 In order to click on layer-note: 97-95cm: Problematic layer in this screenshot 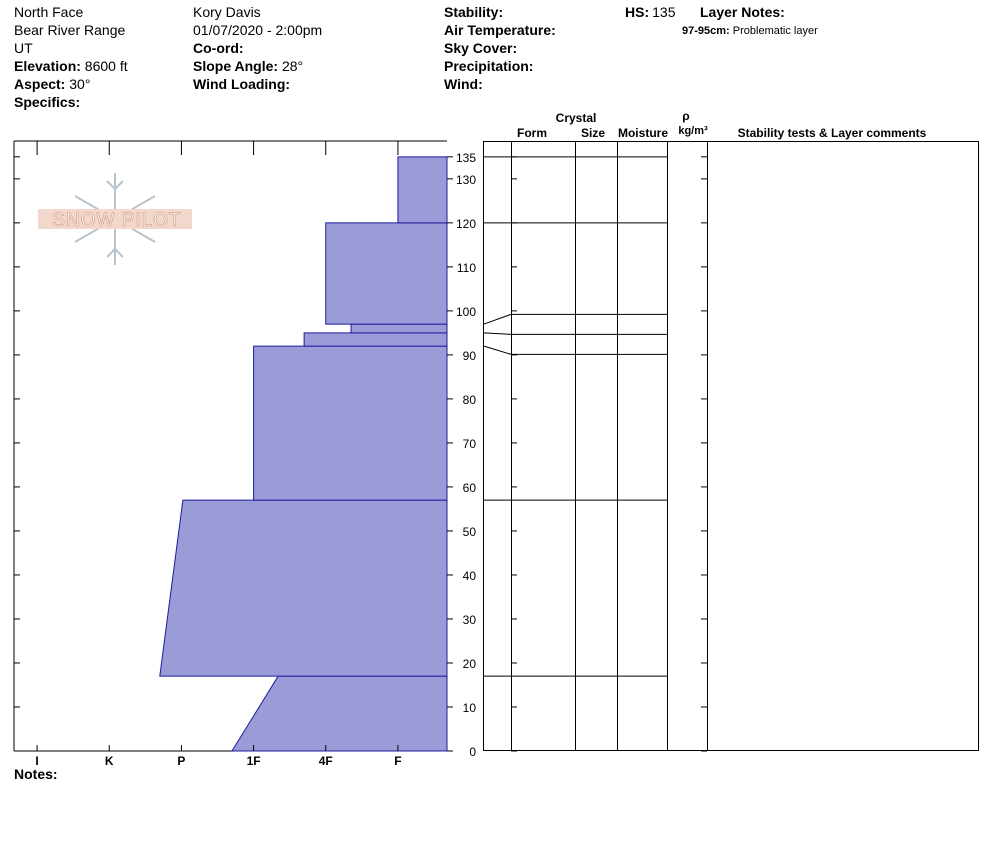, I will do `click(750, 31)`.